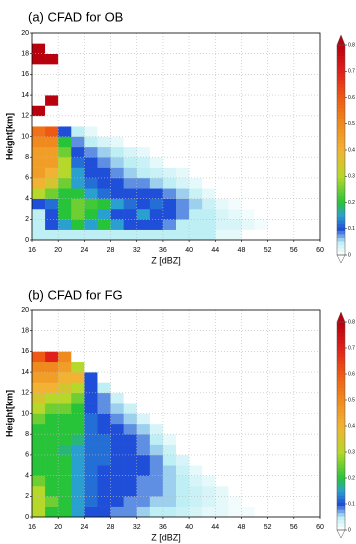 Image resolution: width=356 pixels, height=544 pixels. Describe the element at coordinates (25, 136) in the screenshot. I see `y-tick-label: 10` at that location.